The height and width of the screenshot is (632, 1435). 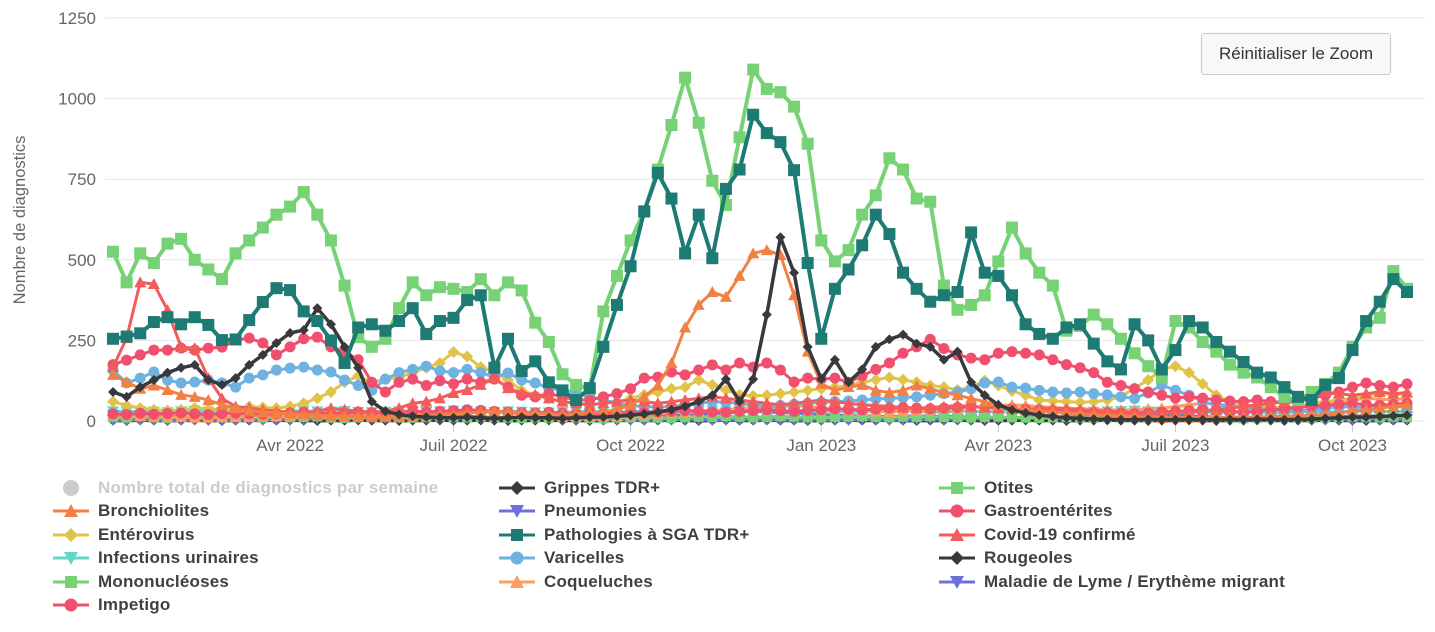 I want to click on legend-item-pneumonies: Pneumonies, so click(x=623, y=511).